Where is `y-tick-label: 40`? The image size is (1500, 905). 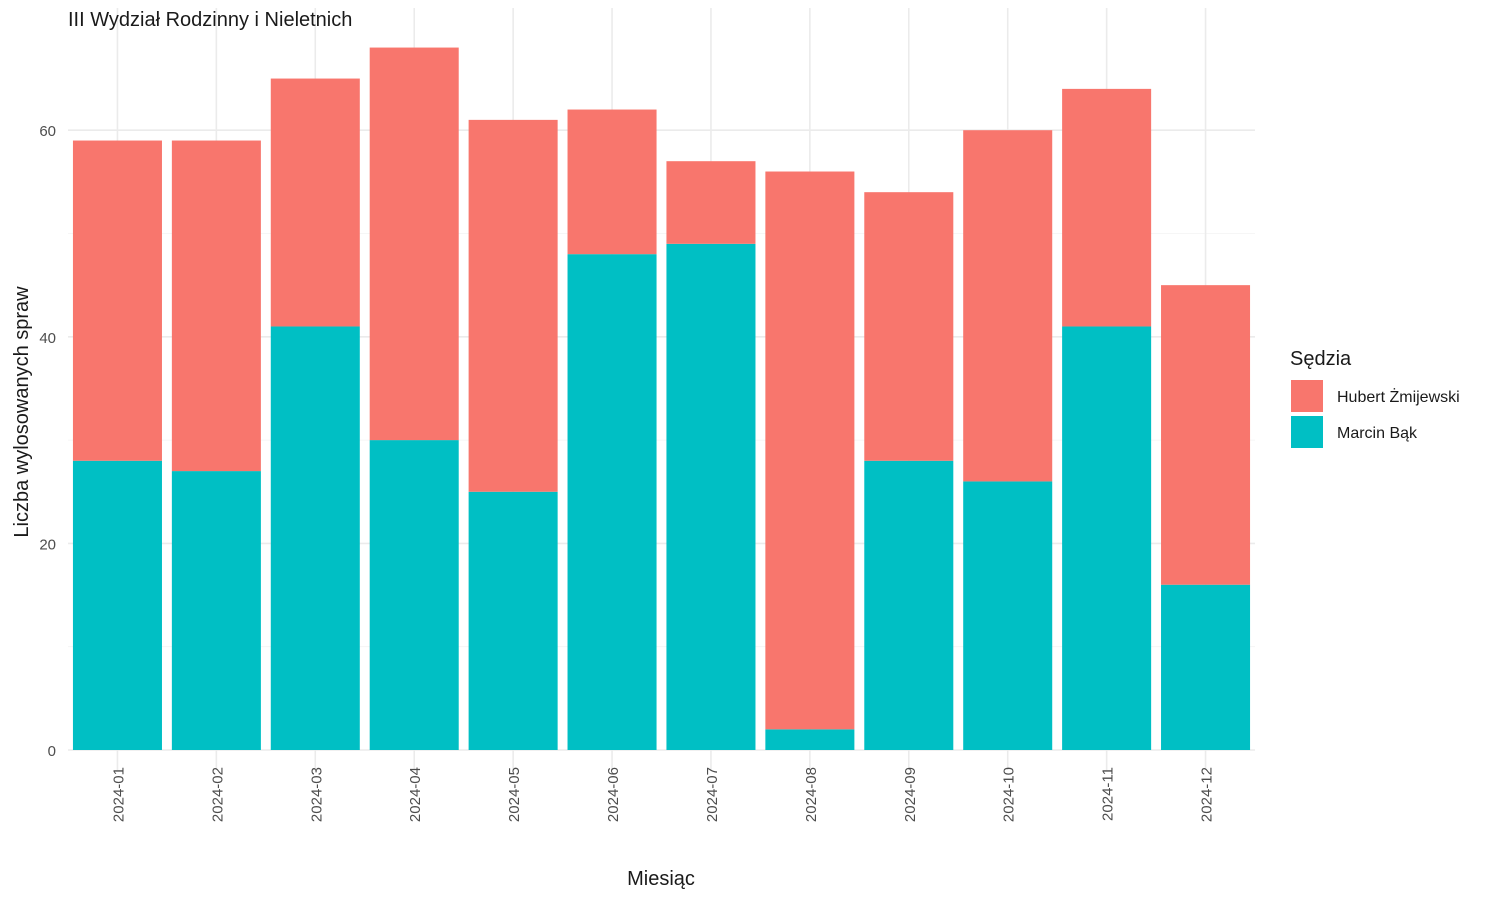
y-tick-label: 40 is located at coordinates (47, 338).